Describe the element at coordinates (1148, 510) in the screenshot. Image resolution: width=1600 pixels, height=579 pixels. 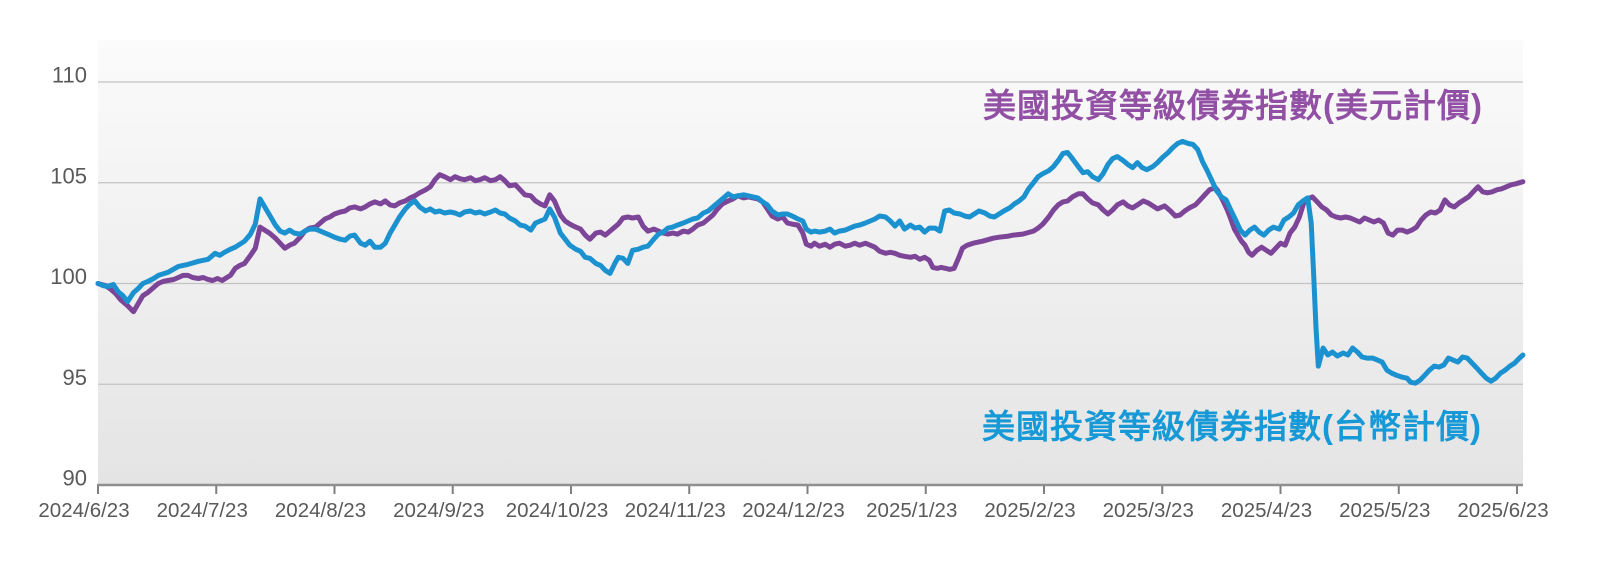
I see `x-tick-label: 2025/3/23` at that location.